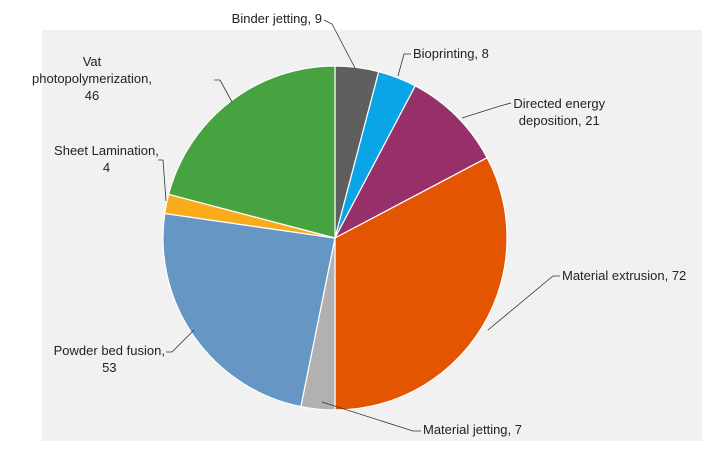 The height and width of the screenshot is (456, 720). I want to click on data-label-line: Powder bed fusion,, so click(109, 350).